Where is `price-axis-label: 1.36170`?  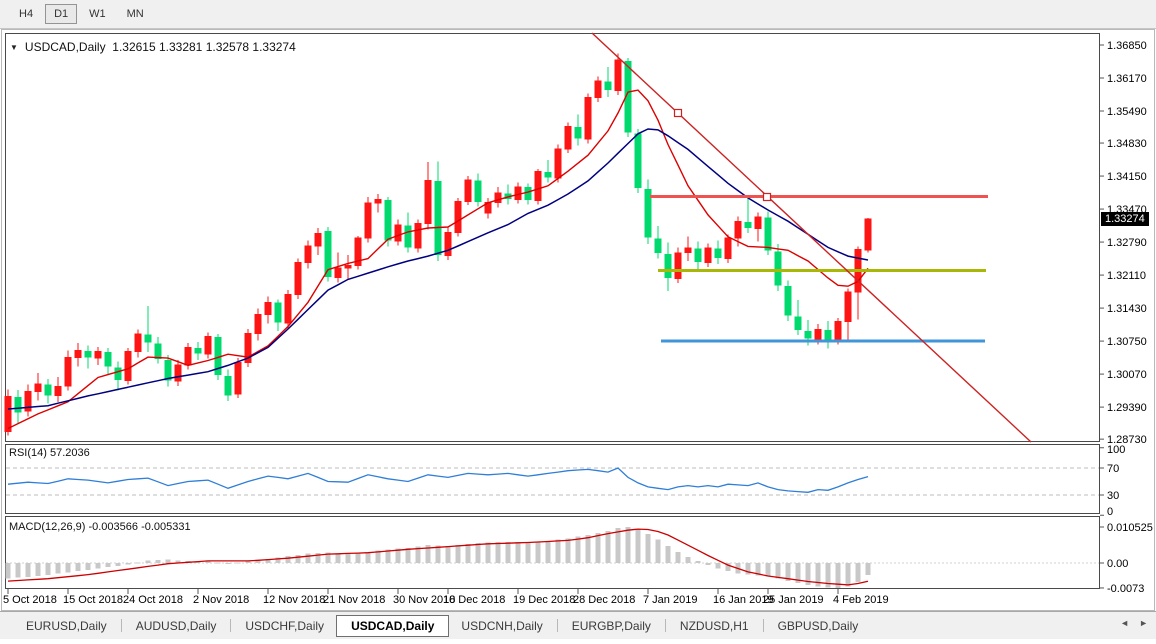
price-axis-label: 1.36170 is located at coordinates (1127, 79).